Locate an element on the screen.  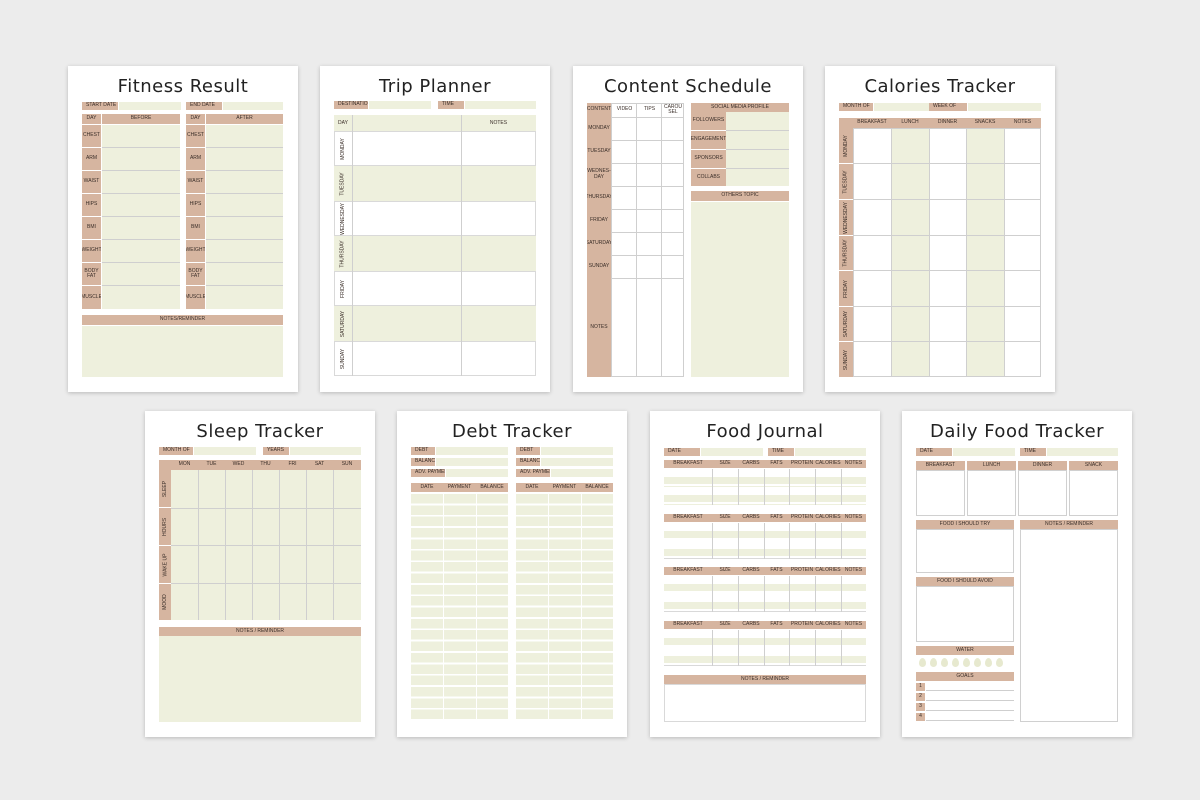
col-header: THU is located at coordinates (265, 465).